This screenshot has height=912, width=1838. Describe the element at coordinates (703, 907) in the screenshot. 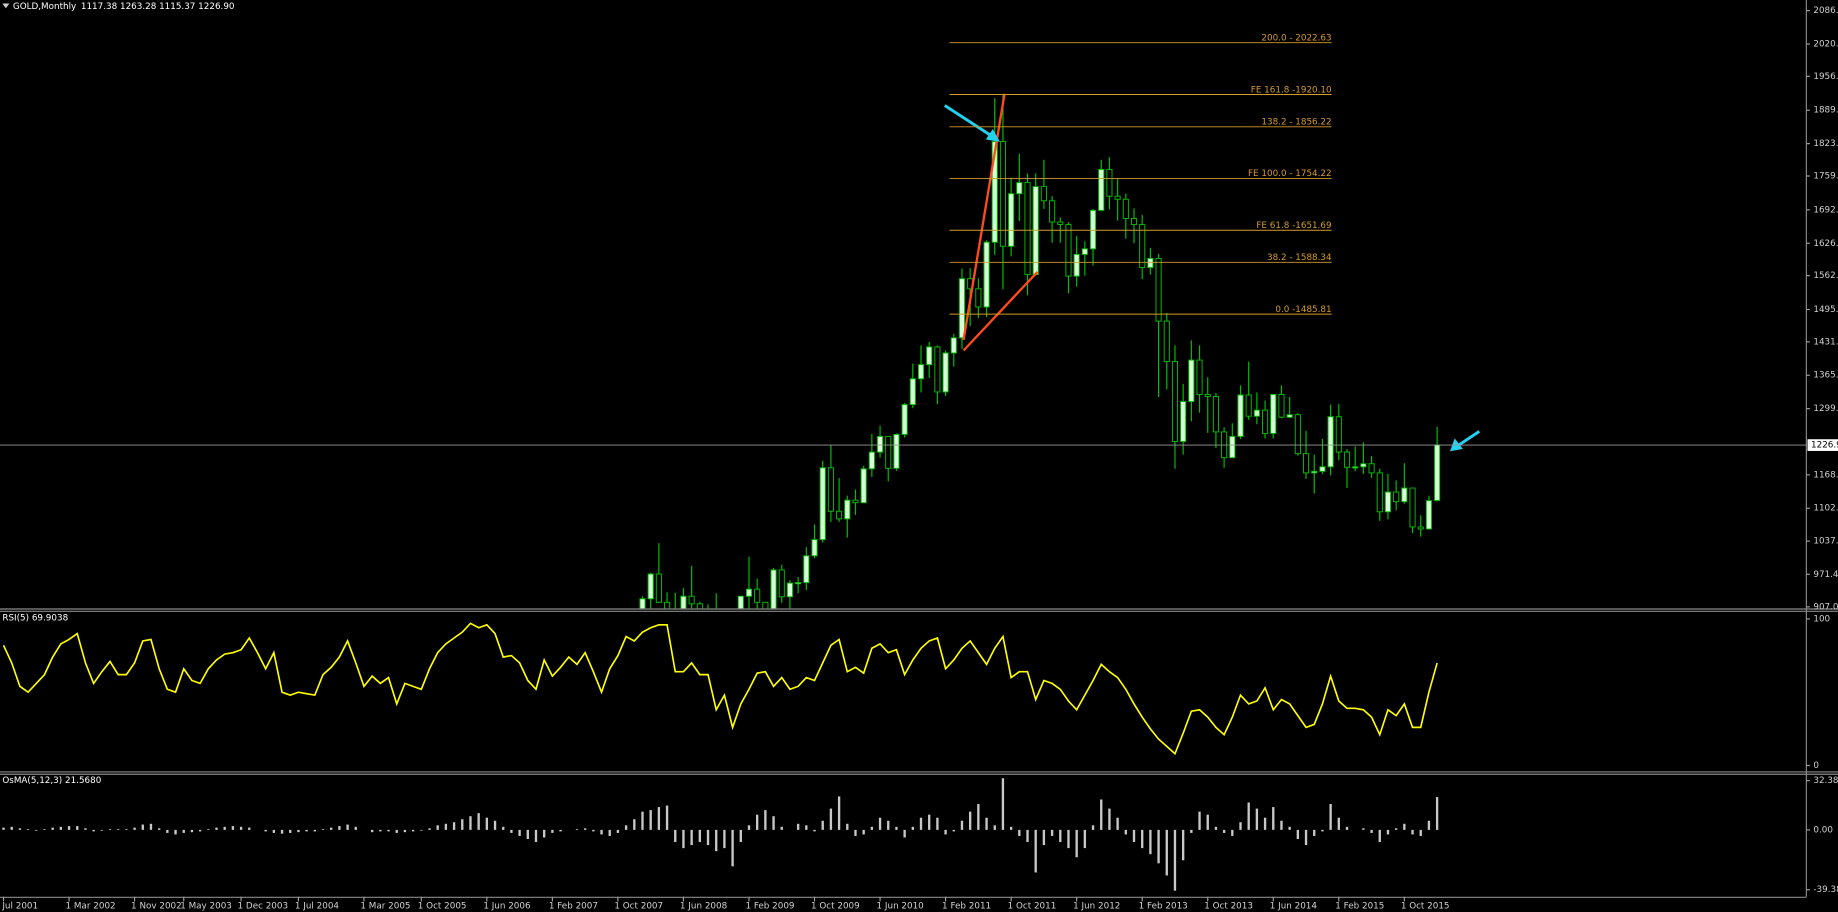

I see `x-tick-label: 1 Jun 2008` at that location.